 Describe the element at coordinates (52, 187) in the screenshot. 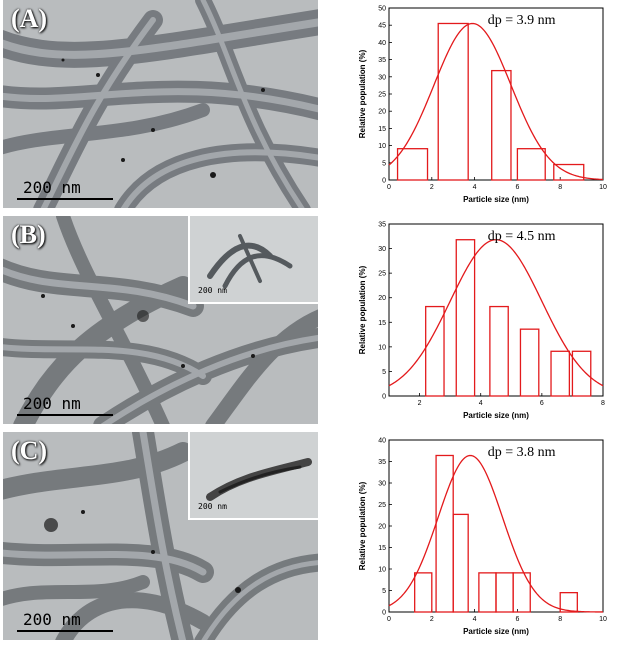

I see `scale-bar-label-a: 200 nm` at that location.